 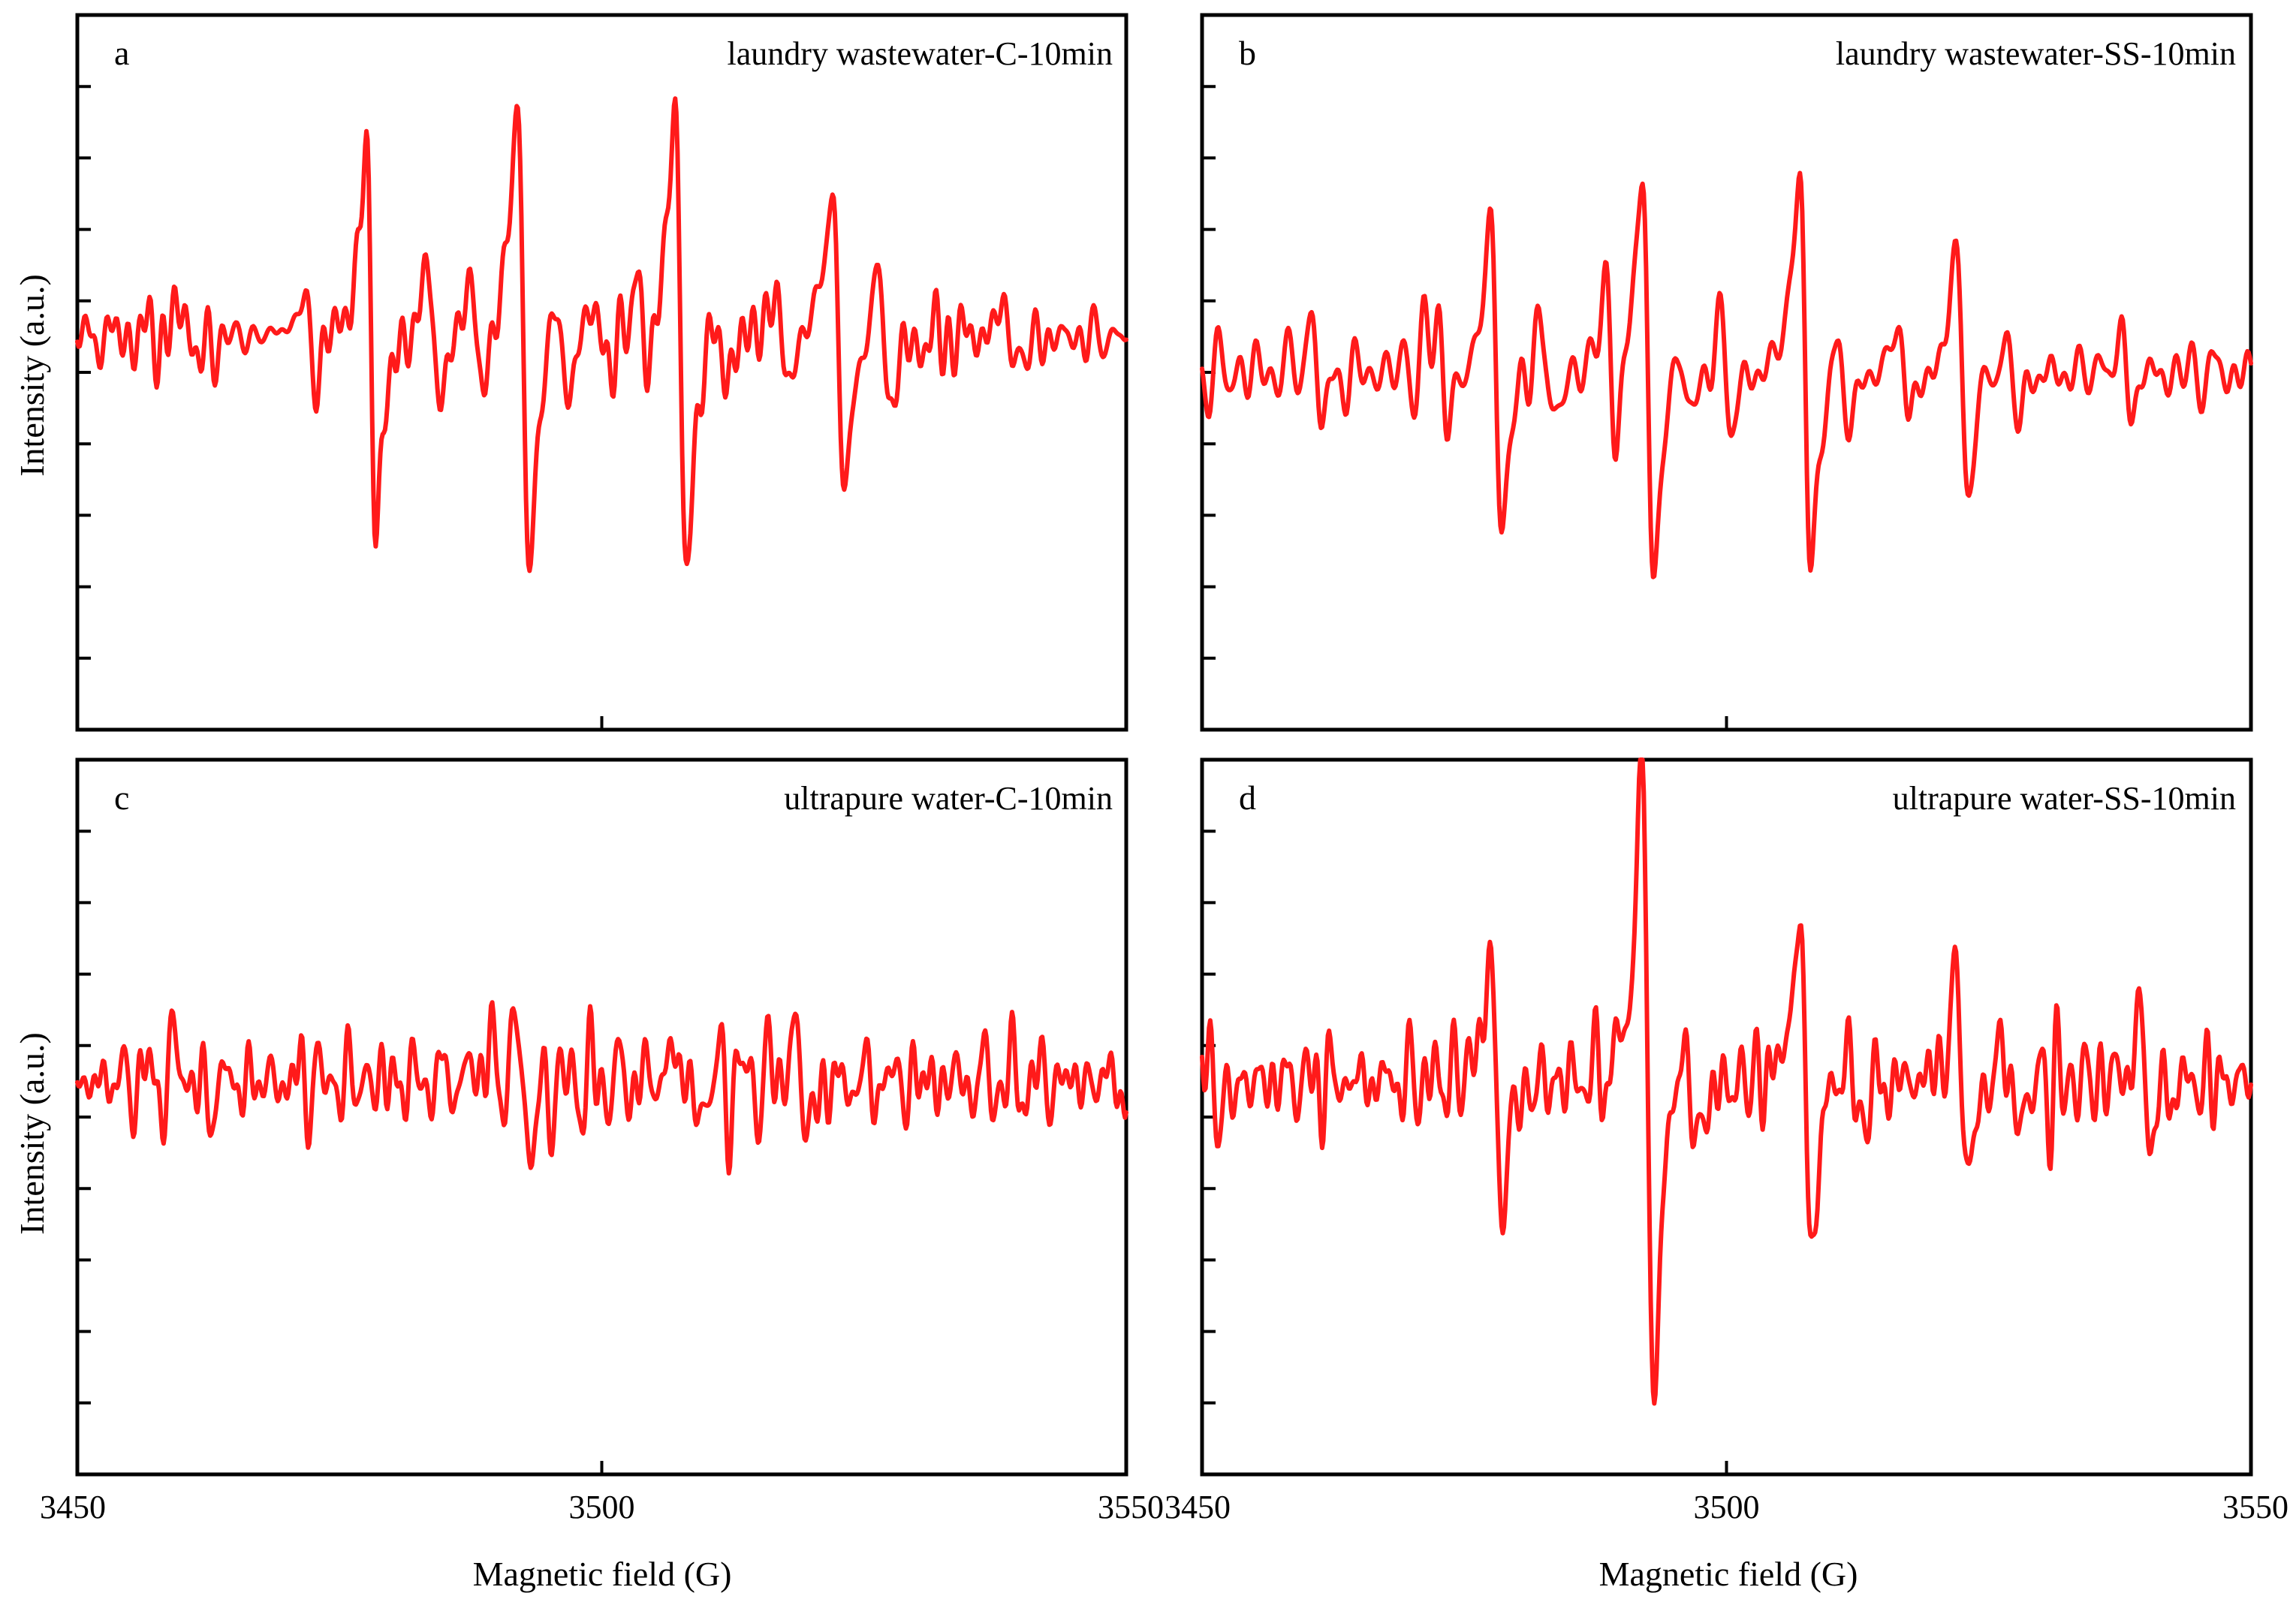 What do you see at coordinates (2255, 1507) in the screenshot?
I see `x-tick-label-d-3550: 3550` at bounding box center [2255, 1507].